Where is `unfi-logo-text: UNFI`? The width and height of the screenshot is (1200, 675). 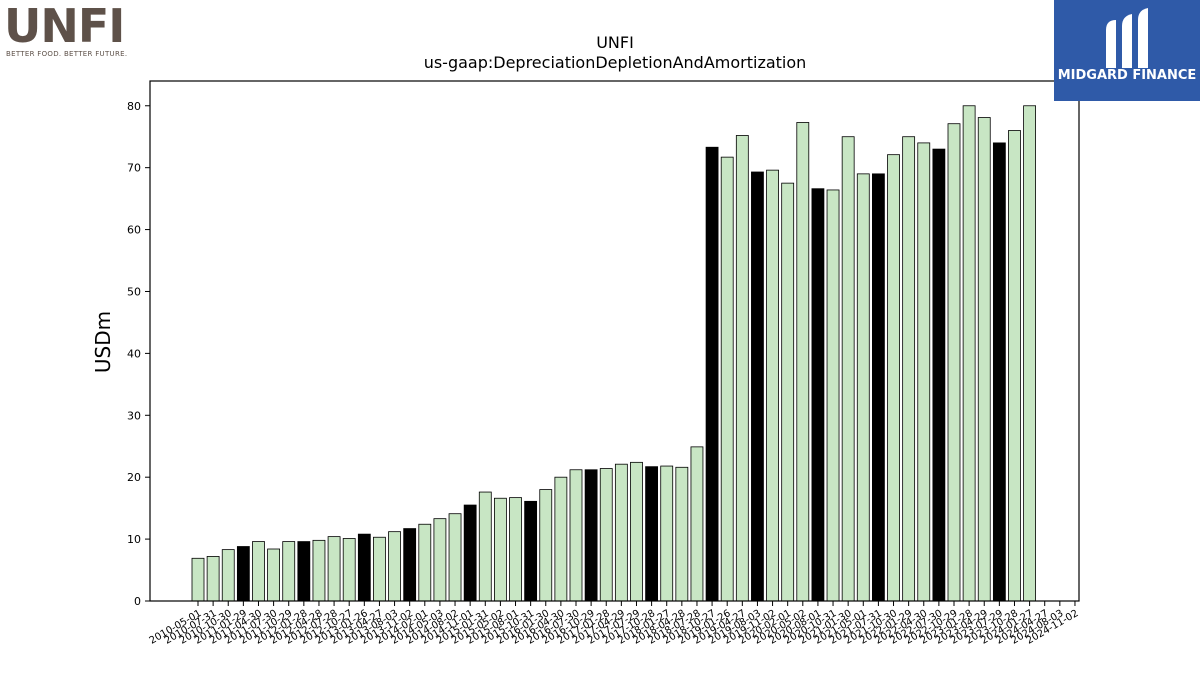
unfi-logo-text: UNFI is located at coordinates (64, 26).